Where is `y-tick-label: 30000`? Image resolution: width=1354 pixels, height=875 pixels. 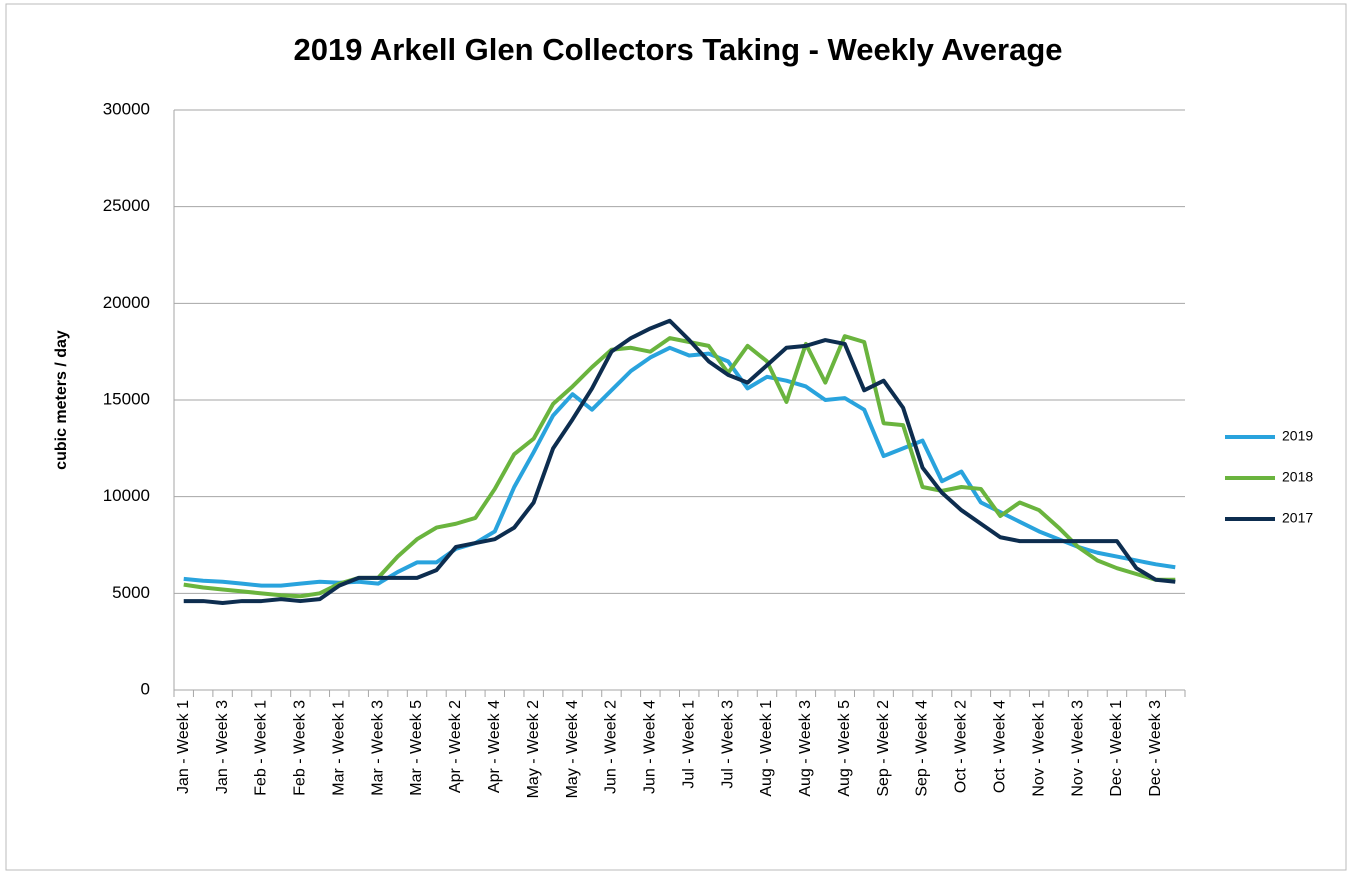
y-tick-label: 30000 is located at coordinates (126, 108).